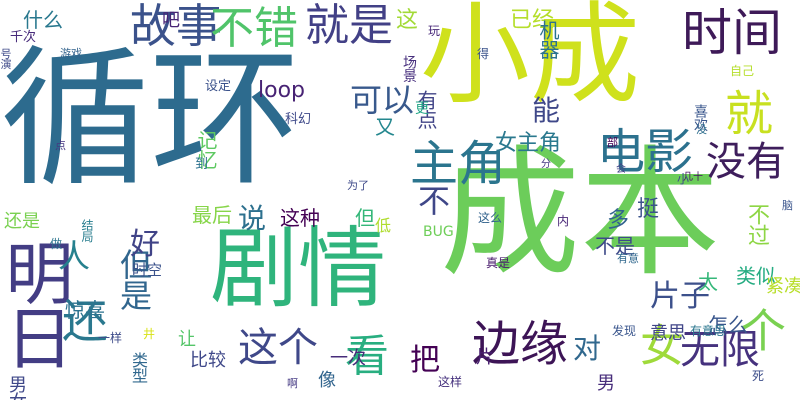 Image resolution: width=800 pixels, height=400 pixels. What do you see at coordinates (612, 142) in the screenshot?
I see `cloud-word: 部` at bounding box center [612, 142].